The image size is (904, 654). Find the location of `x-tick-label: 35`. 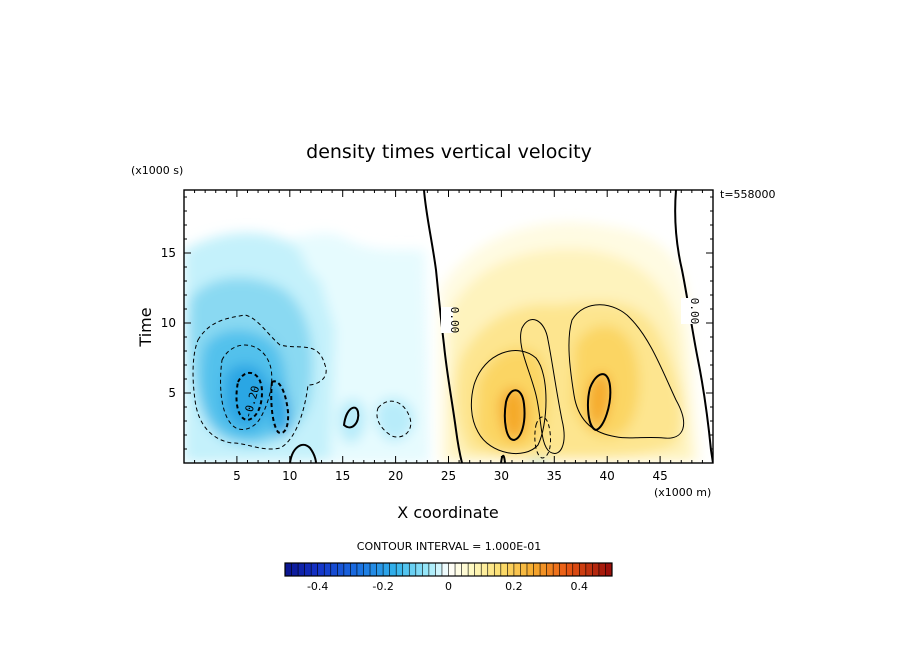

x-tick-label: 35 is located at coordinates (554, 476).